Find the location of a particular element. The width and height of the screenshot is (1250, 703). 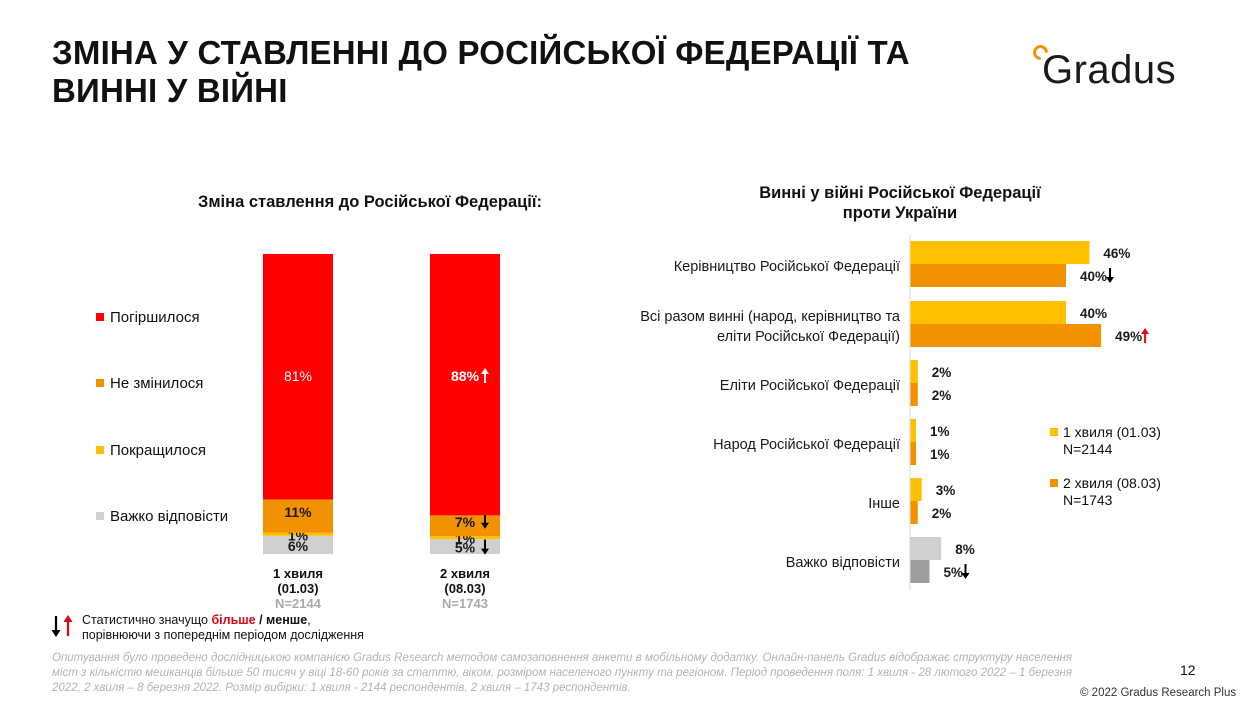

legend-item-worse: Погіршилося is located at coordinates (148, 318).